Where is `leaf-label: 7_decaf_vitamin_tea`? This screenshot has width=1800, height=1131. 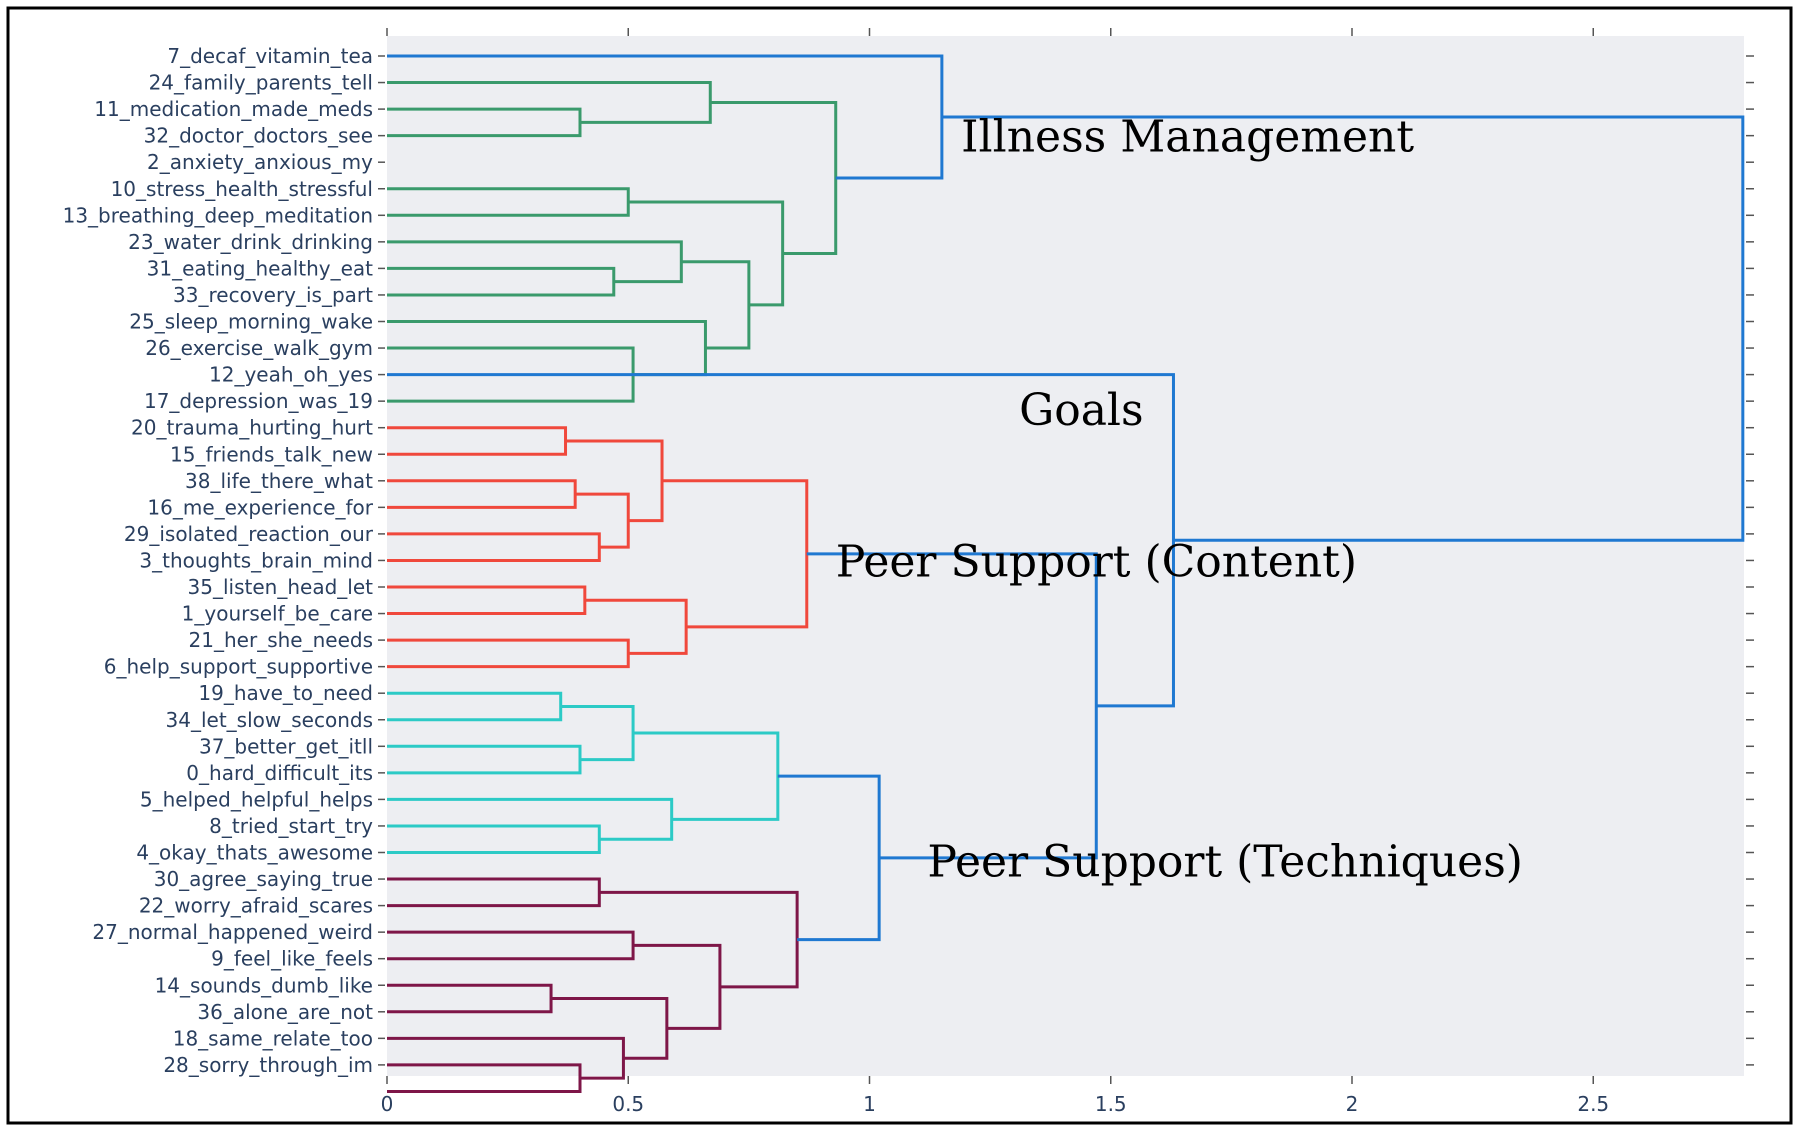 leaf-label: 7_decaf_vitamin_tea is located at coordinates (270, 56).